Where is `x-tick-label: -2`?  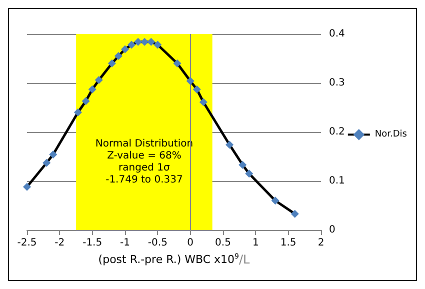 x-tick-label: -2 is located at coordinates (59, 243).